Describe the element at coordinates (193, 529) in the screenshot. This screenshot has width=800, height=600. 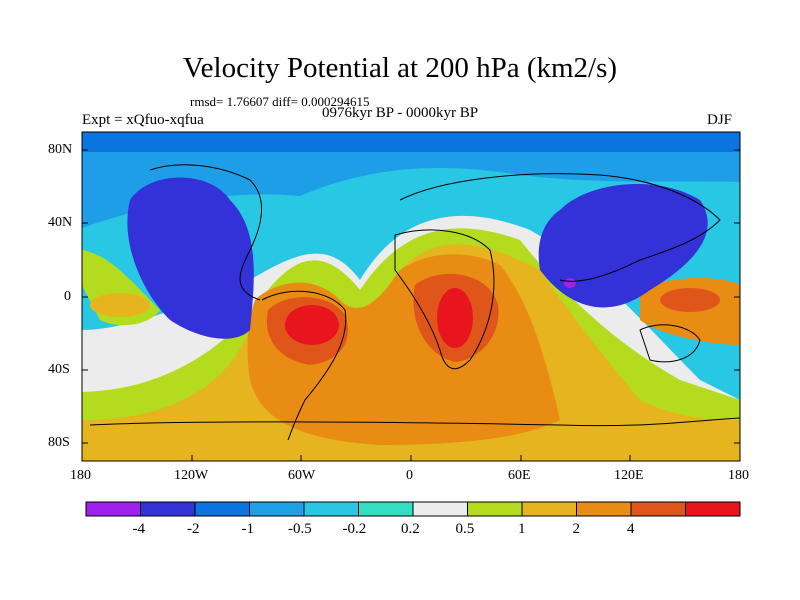
I see `colorbar-label: -2` at that location.